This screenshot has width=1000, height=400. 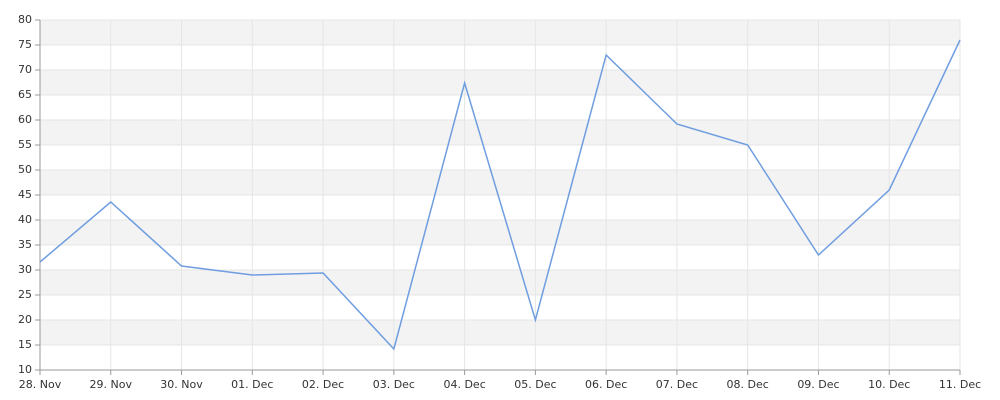 I want to click on x-tick-label: 10. Dec, so click(x=889, y=384).